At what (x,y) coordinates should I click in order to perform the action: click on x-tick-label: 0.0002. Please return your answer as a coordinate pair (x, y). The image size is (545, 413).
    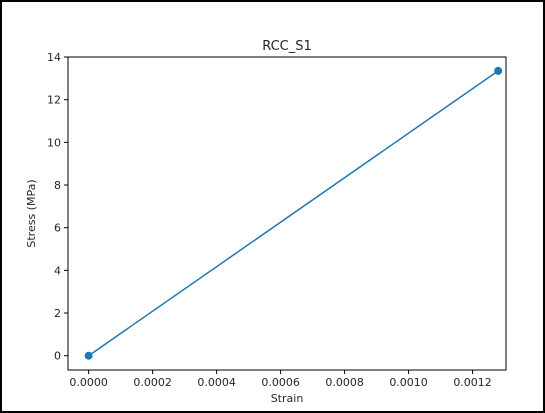
    Looking at the image, I should click on (152, 382).